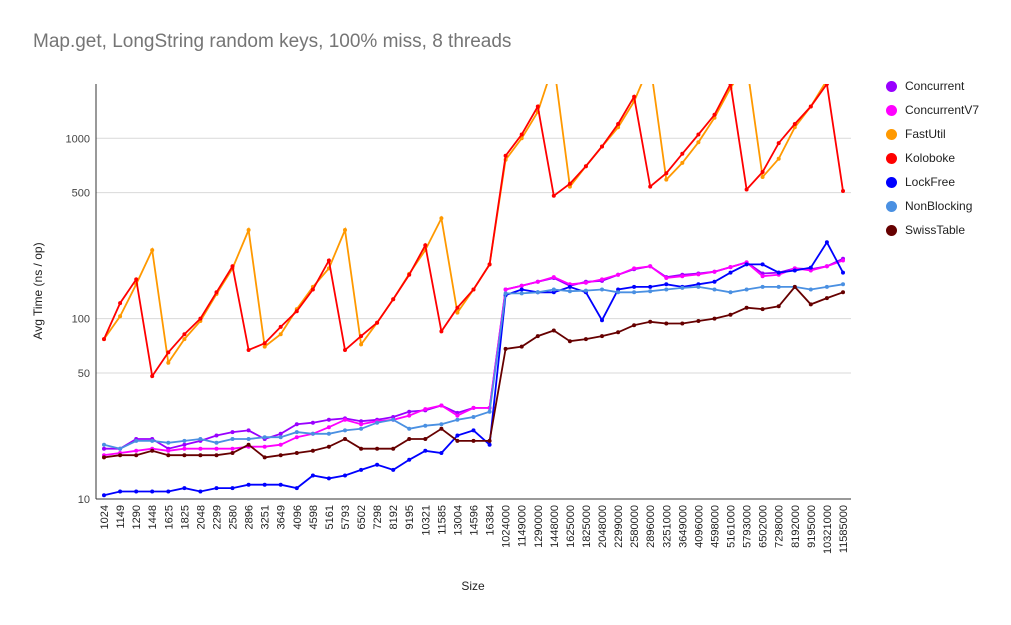 This screenshot has width=1011, height=625. Describe the element at coordinates (314, 517) in the screenshot. I see `x-tick-label: 4598` at that location.